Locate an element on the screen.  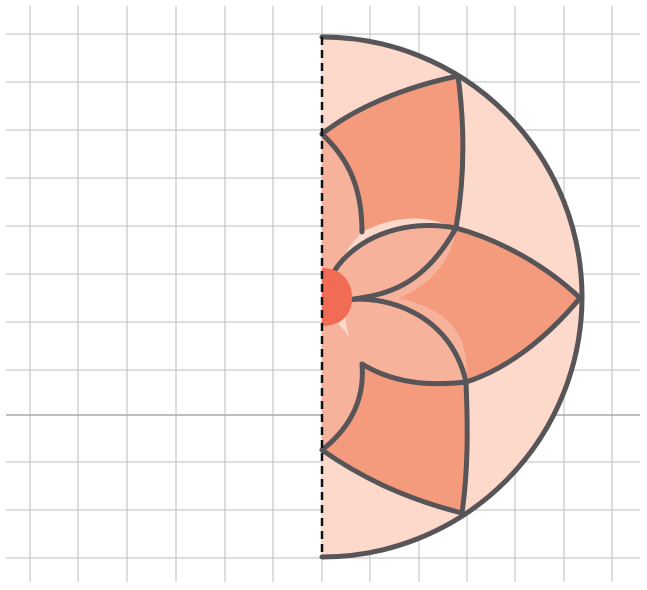
center-bud is located at coordinates (337, 297).